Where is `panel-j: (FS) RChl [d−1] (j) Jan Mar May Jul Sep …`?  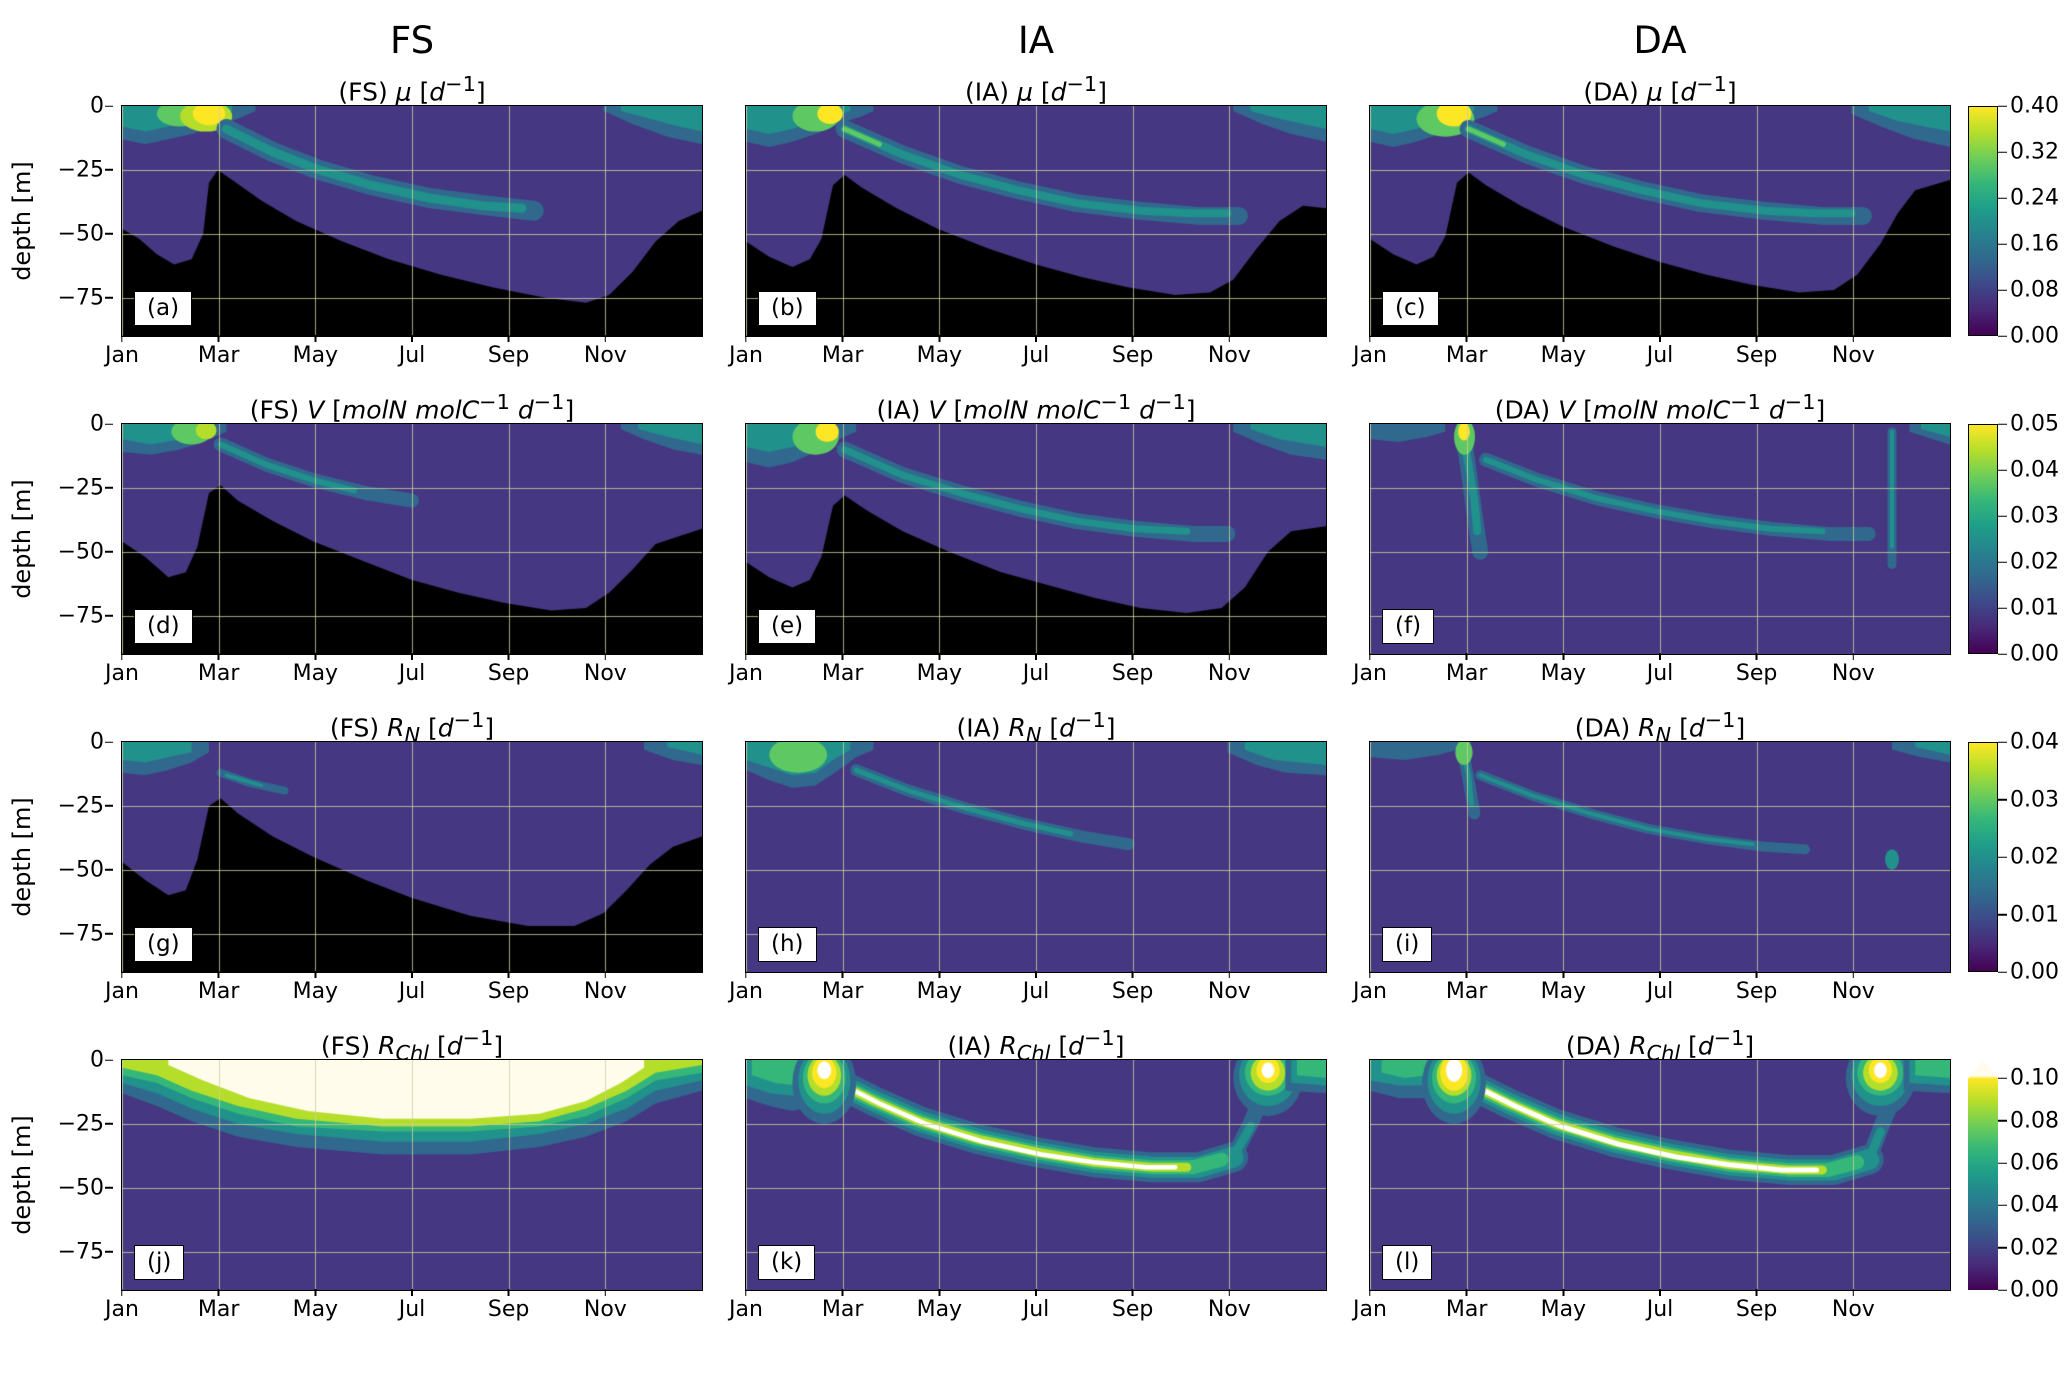 panel-j: (FS) RChl [d−1] (j) Jan Mar May Jul Sep … is located at coordinates (404, 1174).